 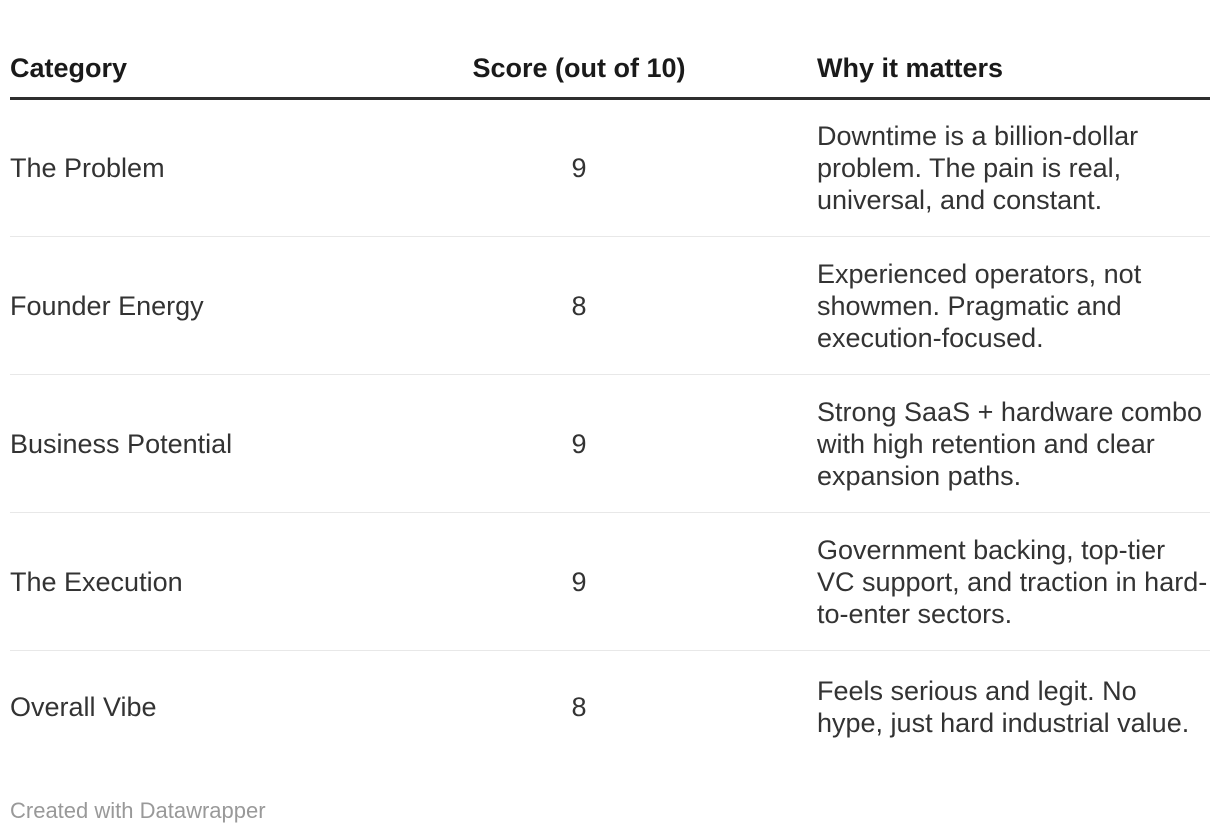 What do you see at coordinates (87, 168) in the screenshot?
I see `category-cell: The Problem` at bounding box center [87, 168].